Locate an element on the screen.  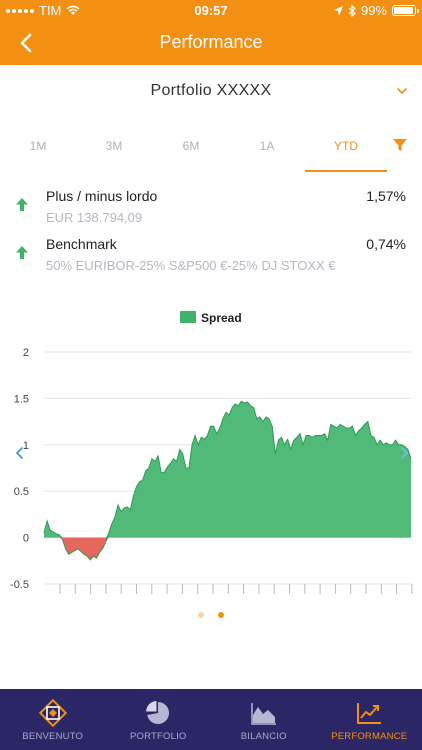
portfolio-selector: Portfolio XXXXX is located at coordinates (211, 91).